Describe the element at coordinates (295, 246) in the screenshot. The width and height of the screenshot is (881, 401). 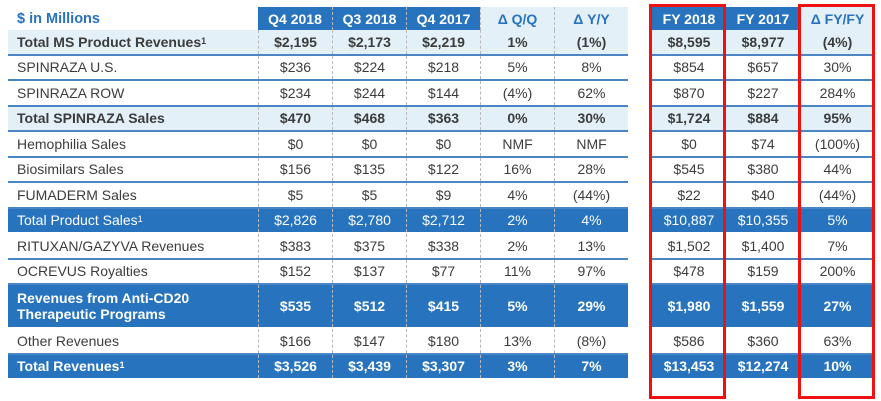
I see `cell-q4-2018: $383` at that location.